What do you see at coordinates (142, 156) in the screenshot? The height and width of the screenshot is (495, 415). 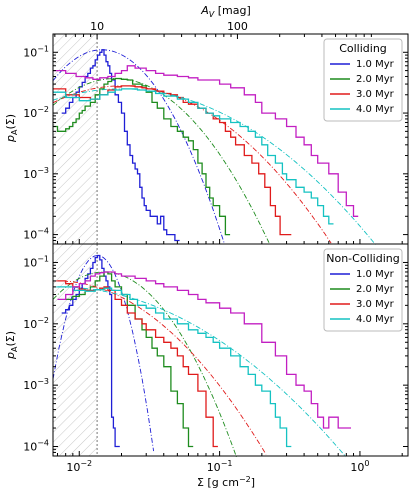 I see `series-line-2-0-myr` at bounding box center [142, 156].